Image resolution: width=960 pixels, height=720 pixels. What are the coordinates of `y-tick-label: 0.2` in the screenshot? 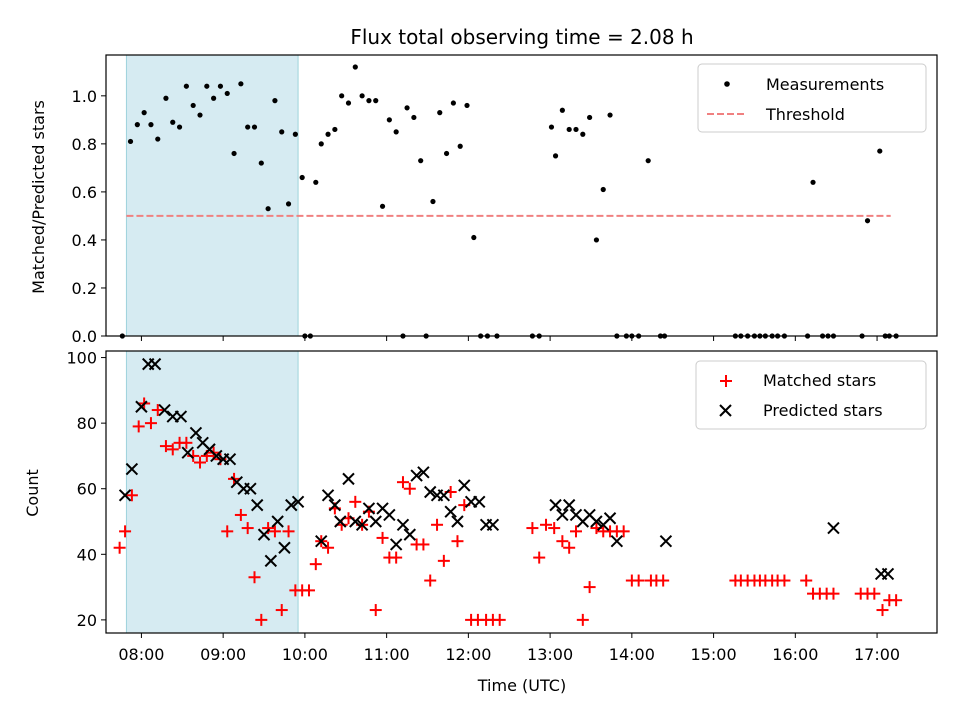 It's located at (84, 288).